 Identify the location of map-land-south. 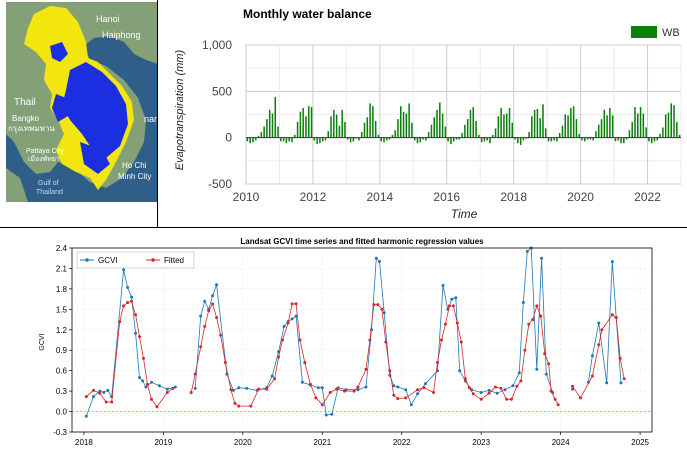
(17, 185).